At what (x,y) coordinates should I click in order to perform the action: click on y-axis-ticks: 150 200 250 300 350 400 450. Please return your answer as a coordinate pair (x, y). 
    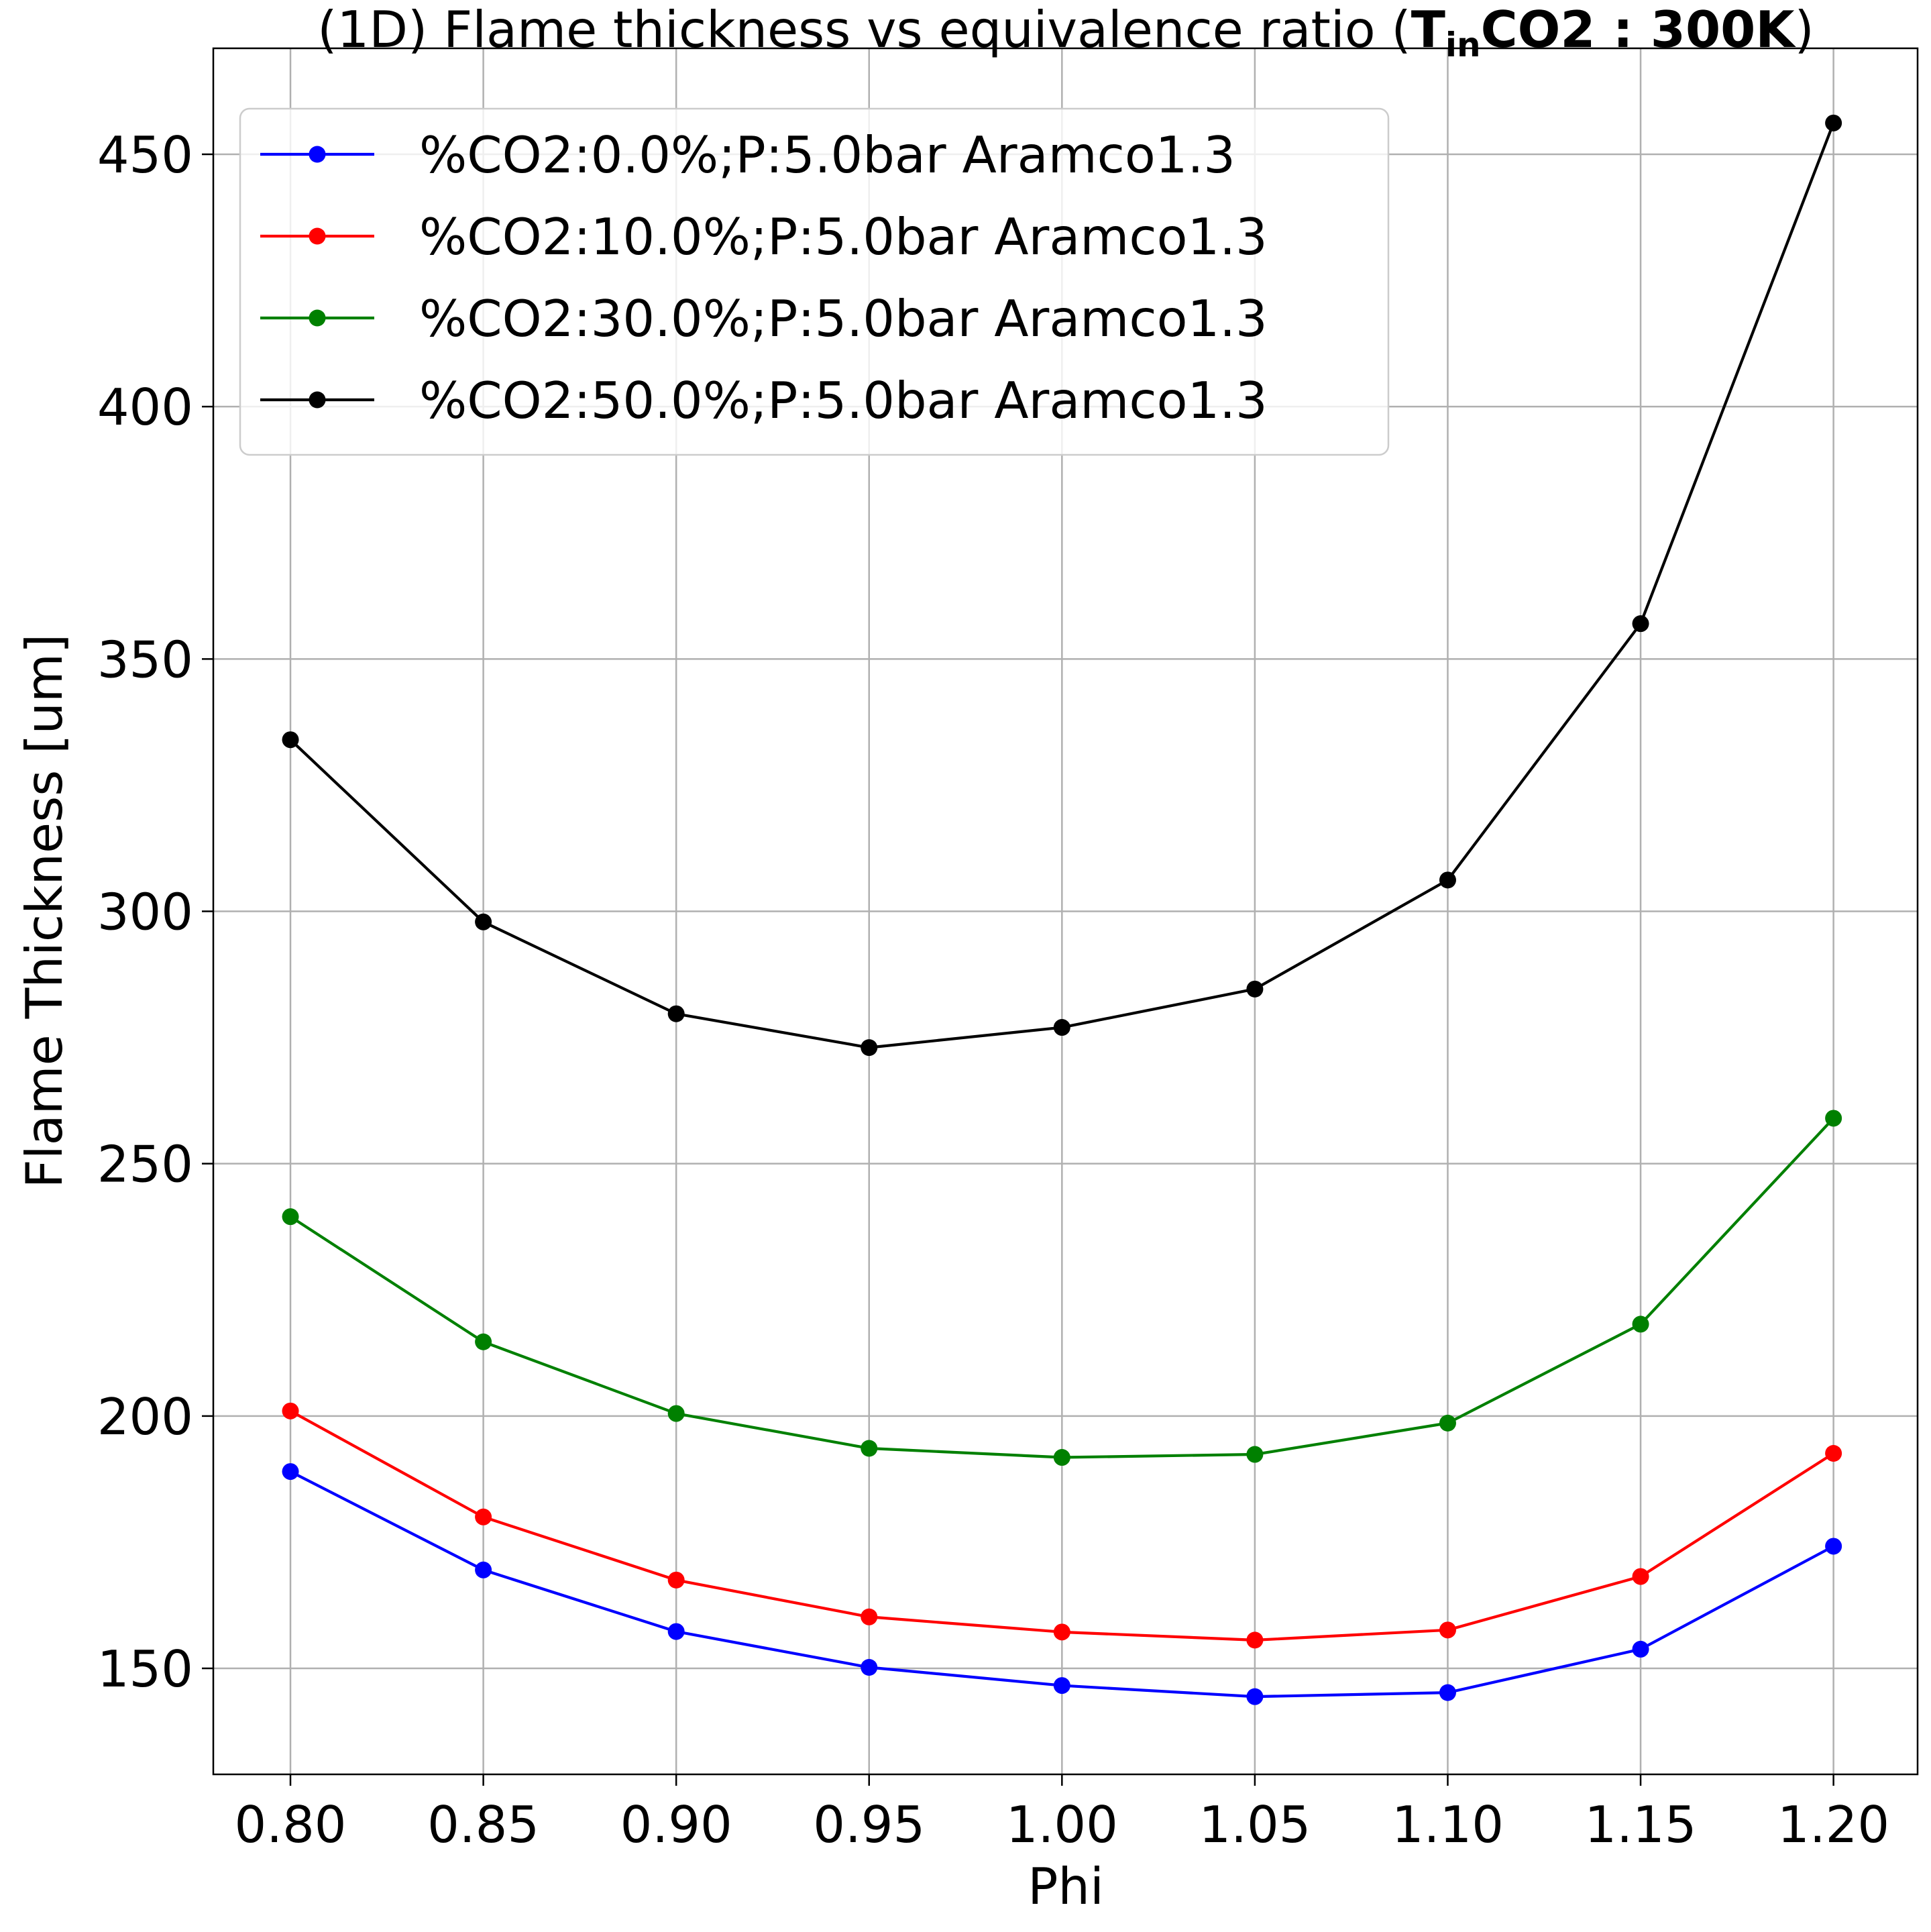
    Looking at the image, I should click on (155, 912).